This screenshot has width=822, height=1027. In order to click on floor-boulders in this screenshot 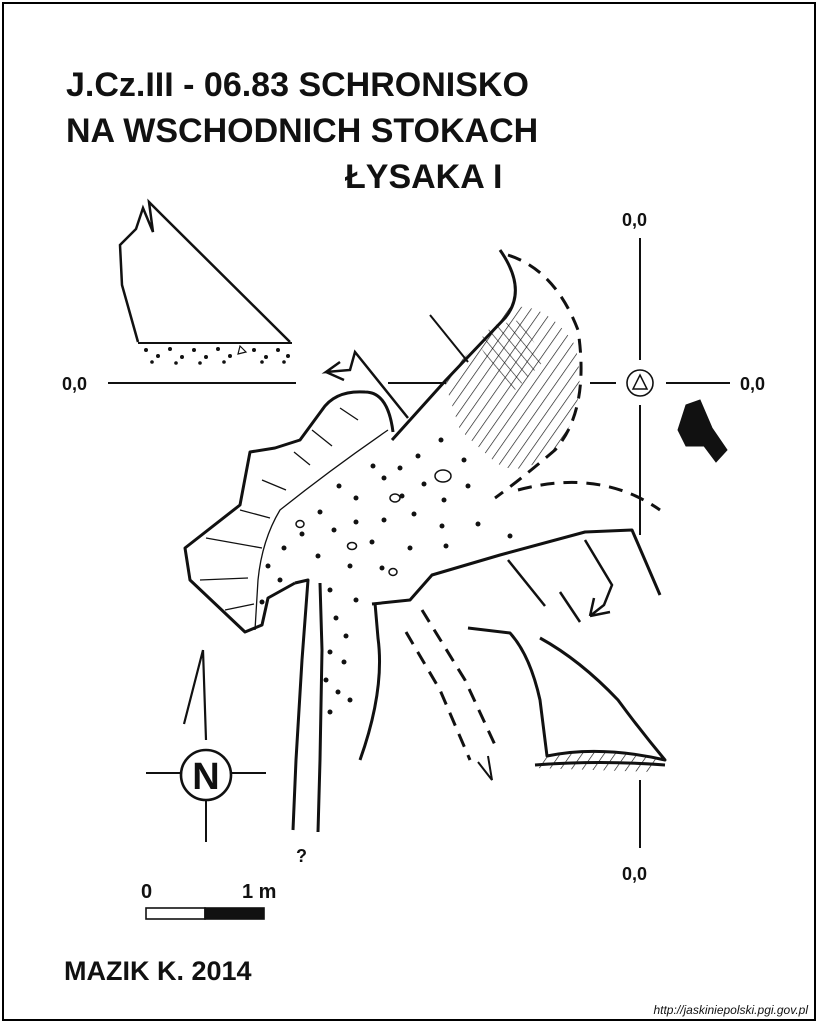, I will do `click(373, 523)`.